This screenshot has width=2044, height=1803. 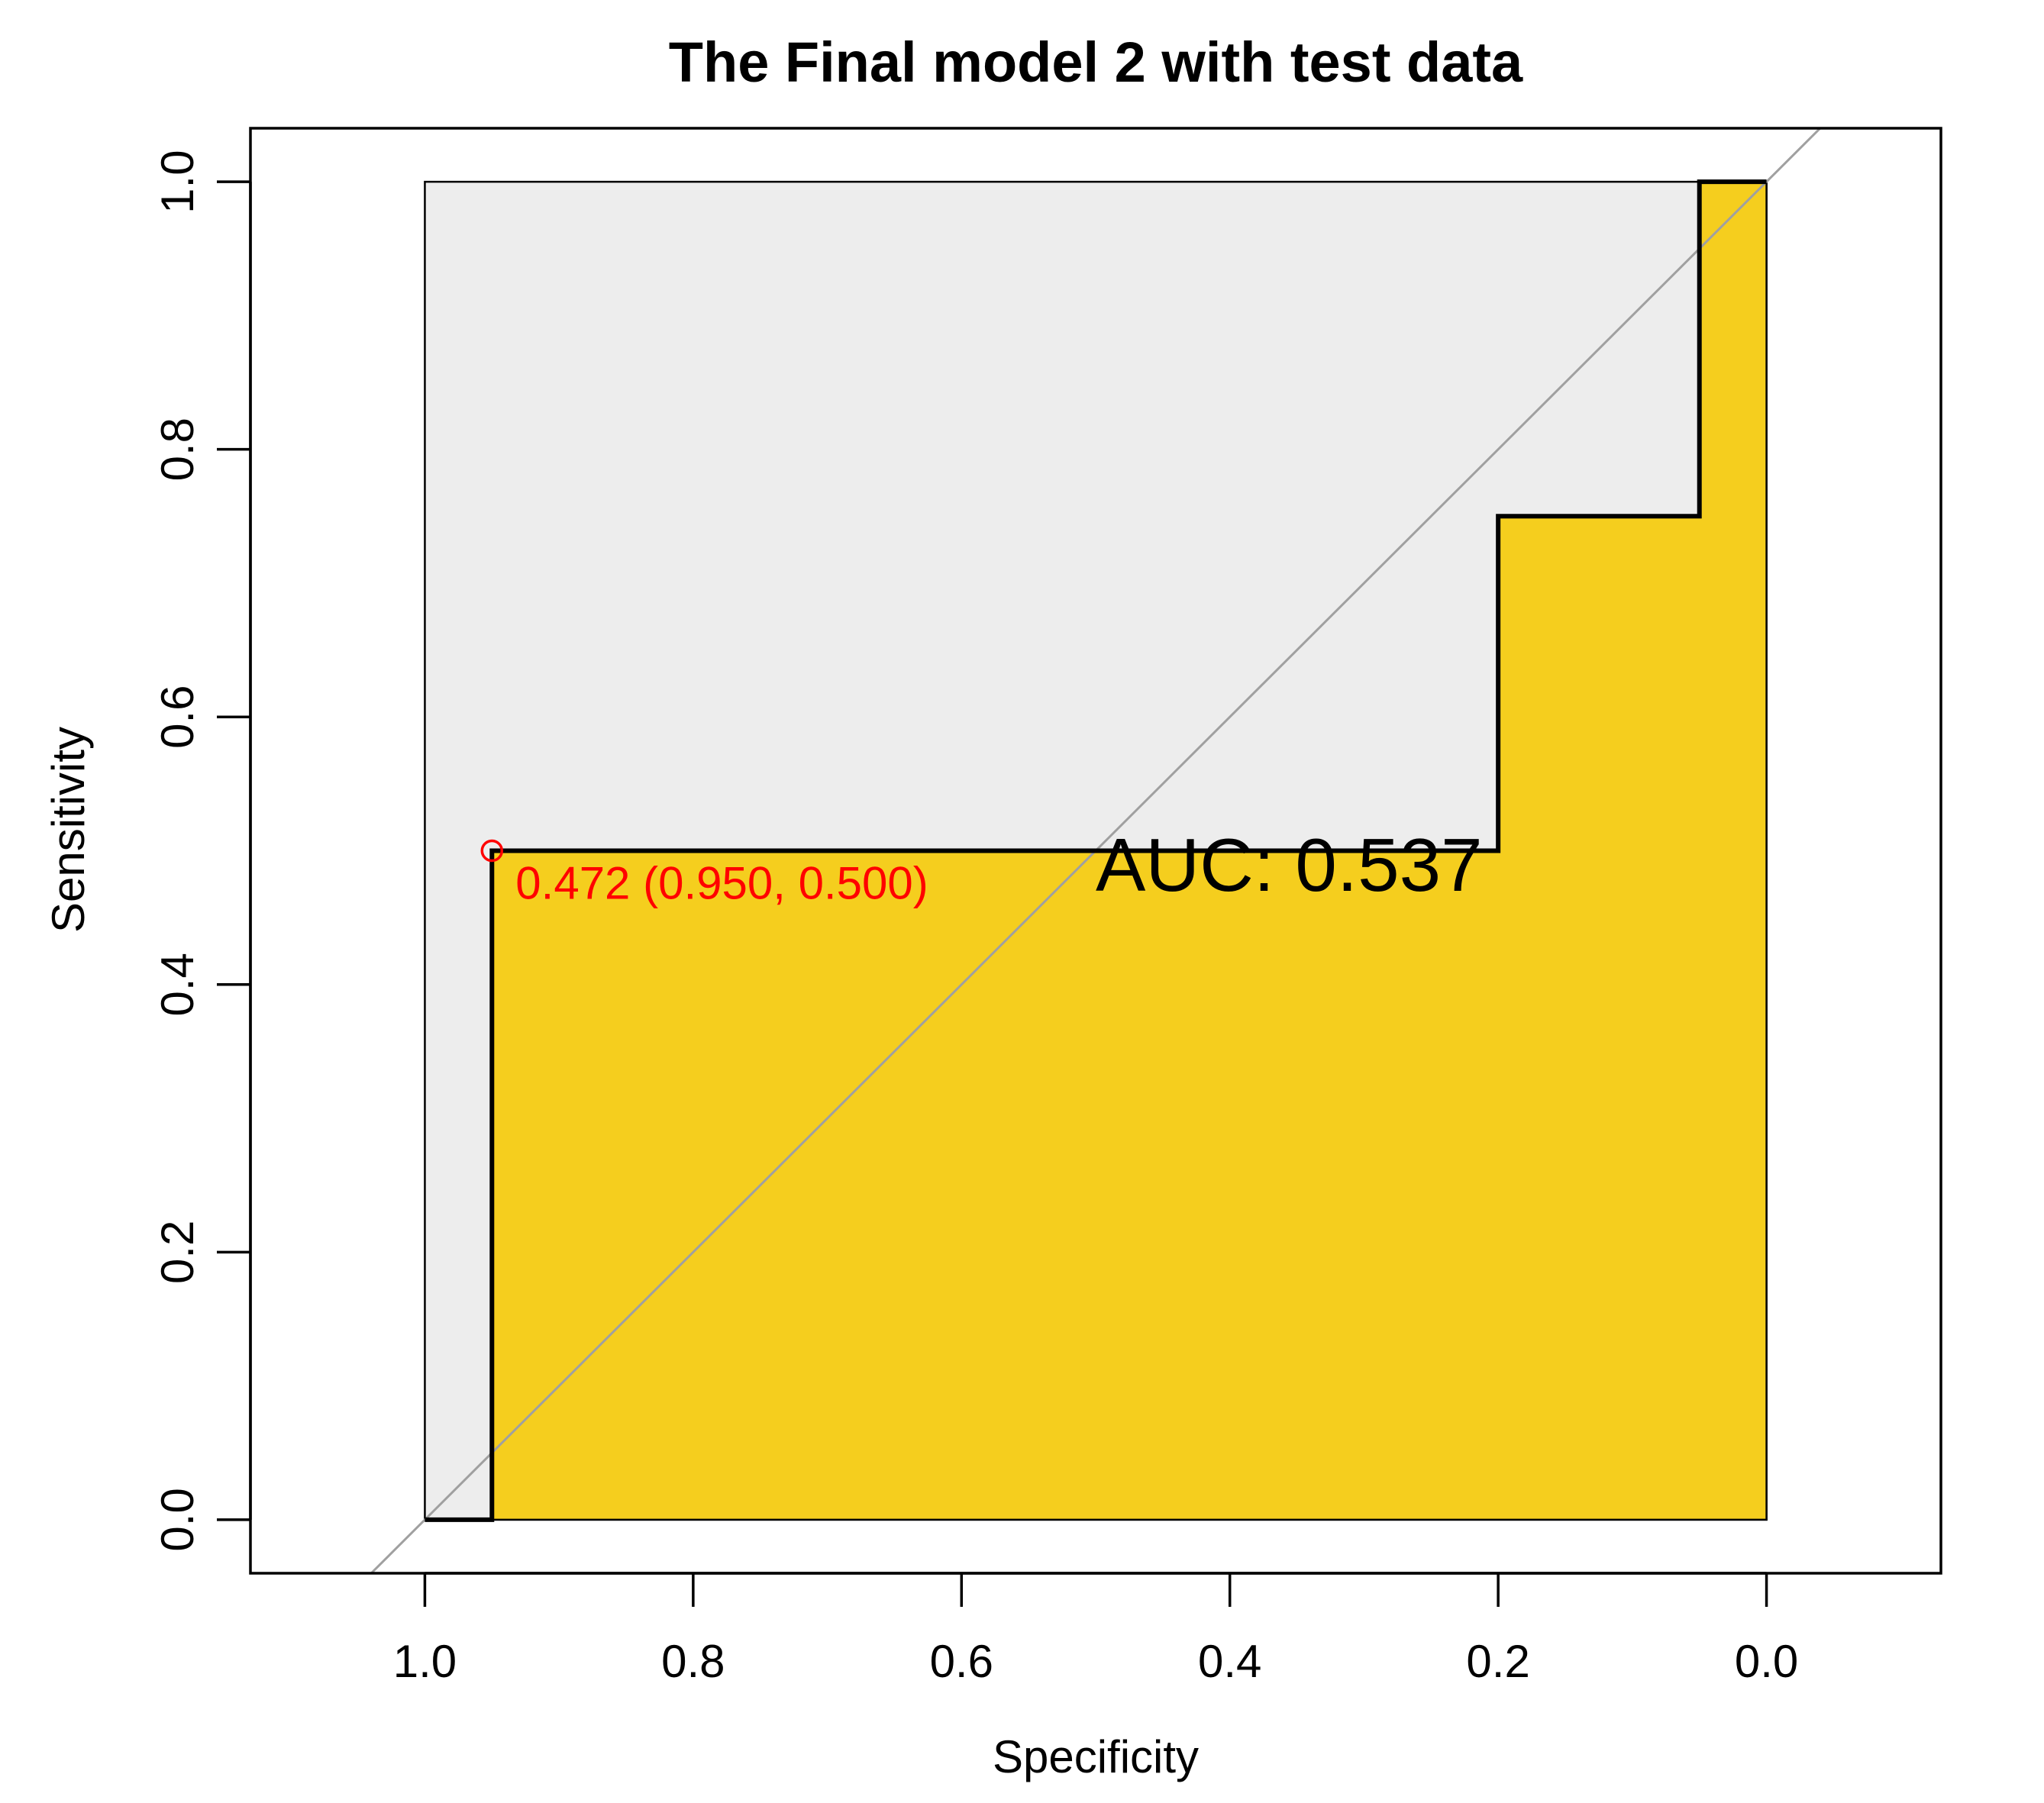 What do you see at coordinates (1230, 1661) in the screenshot?
I see `x-tick-label: 0.4` at bounding box center [1230, 1661].